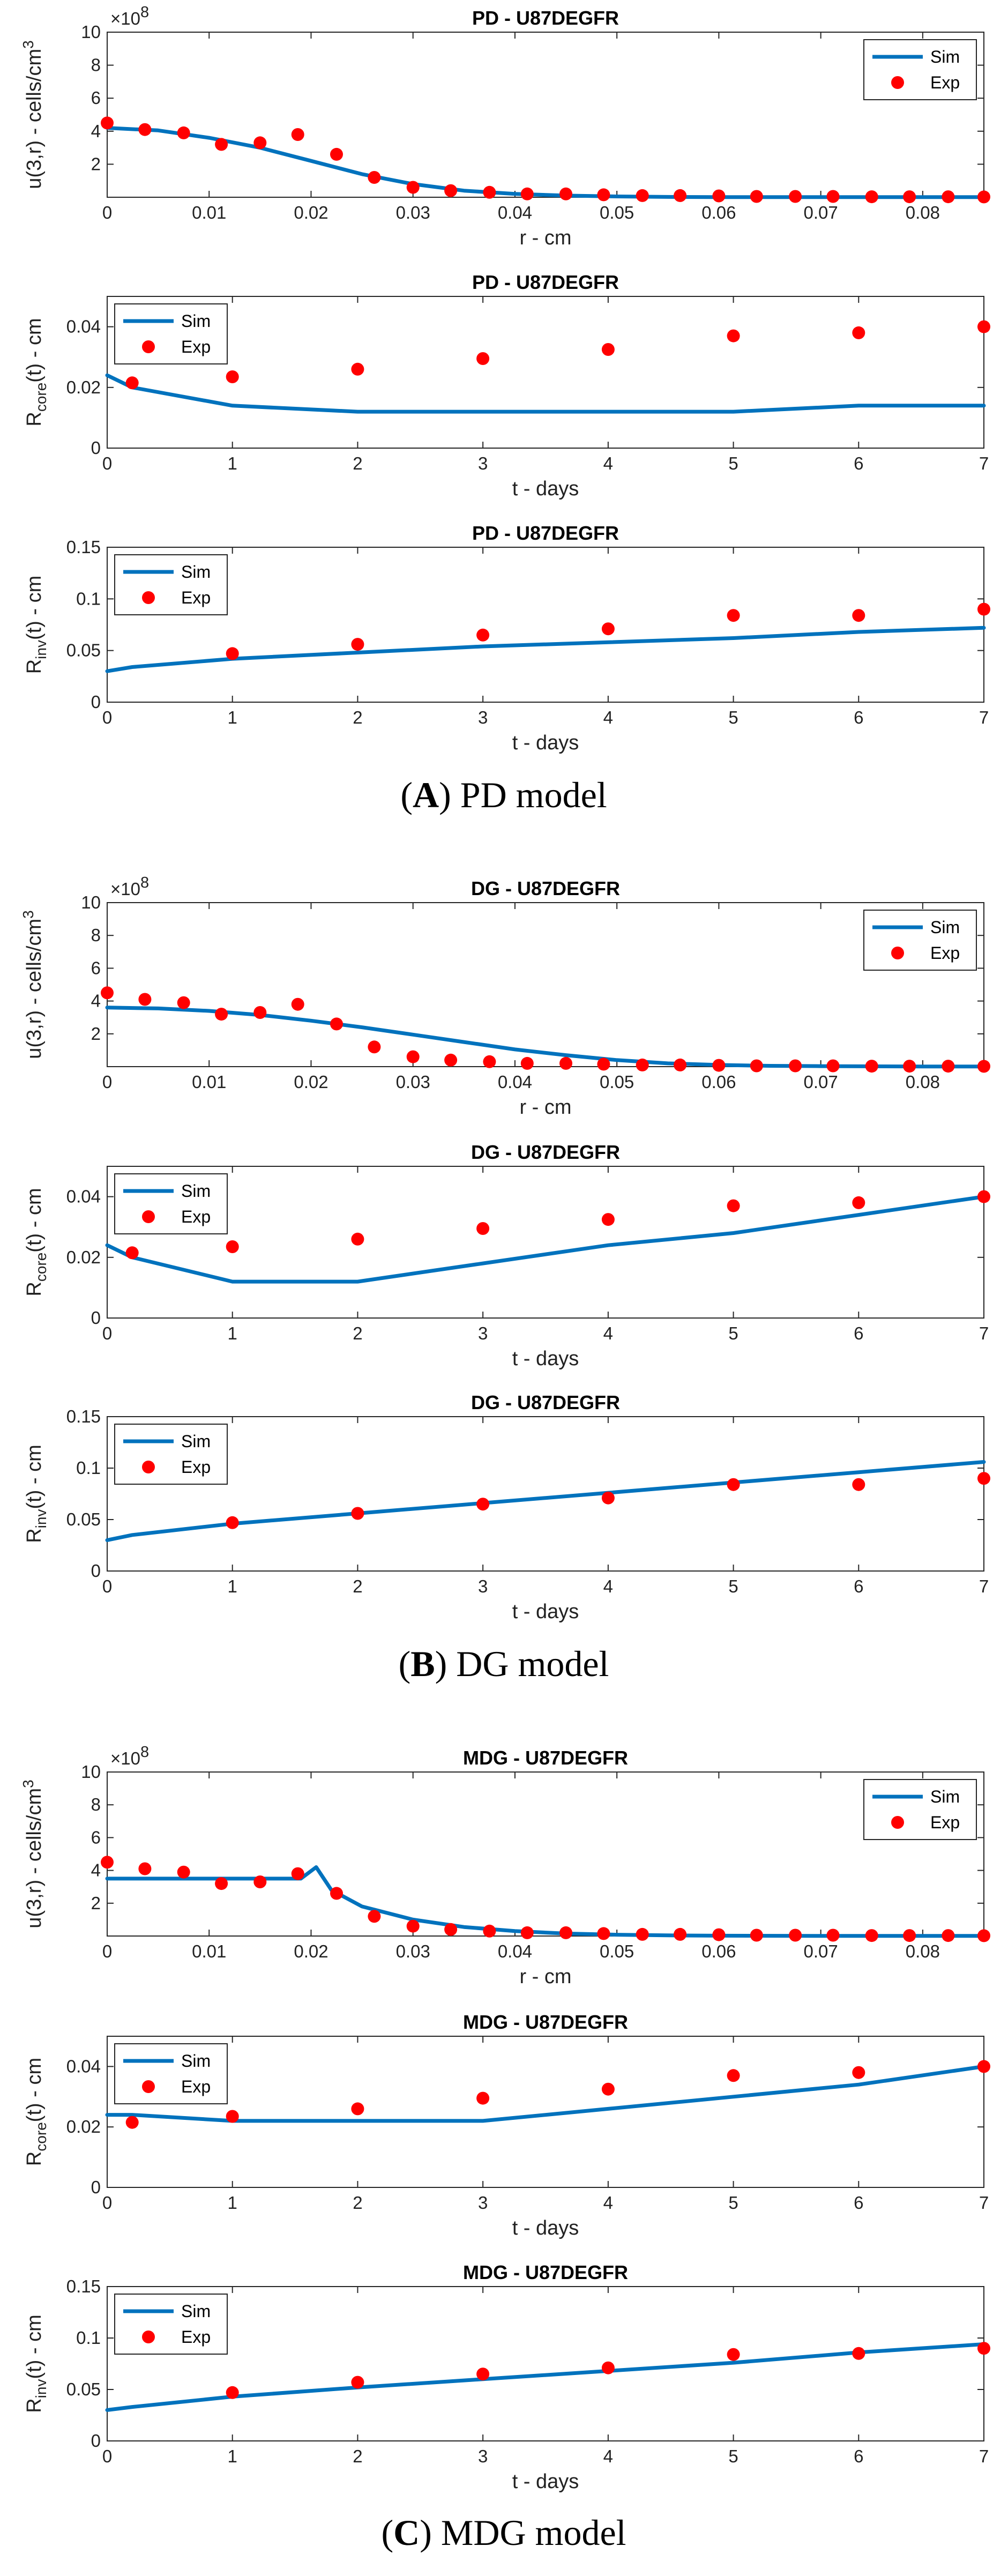 This screenshot has width=1008, height=2576. What do you see at coordinates (545, 1107) in the screenshot?
I see `x-axis-label: r - cm` at bounding box center [545, 1107].